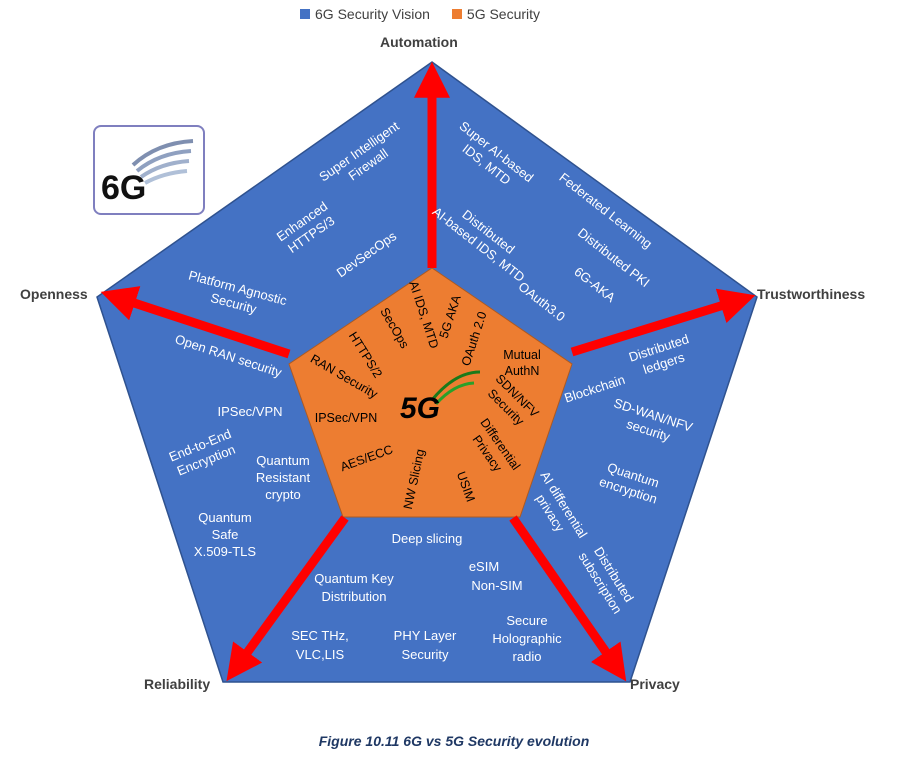 The height and width of the screenshot is (759, 908). What do you see at coordinates (427, 538) in the screenshot?
I see `label-deep-slicing: Deep slicing` at bounding box center [427, 538].